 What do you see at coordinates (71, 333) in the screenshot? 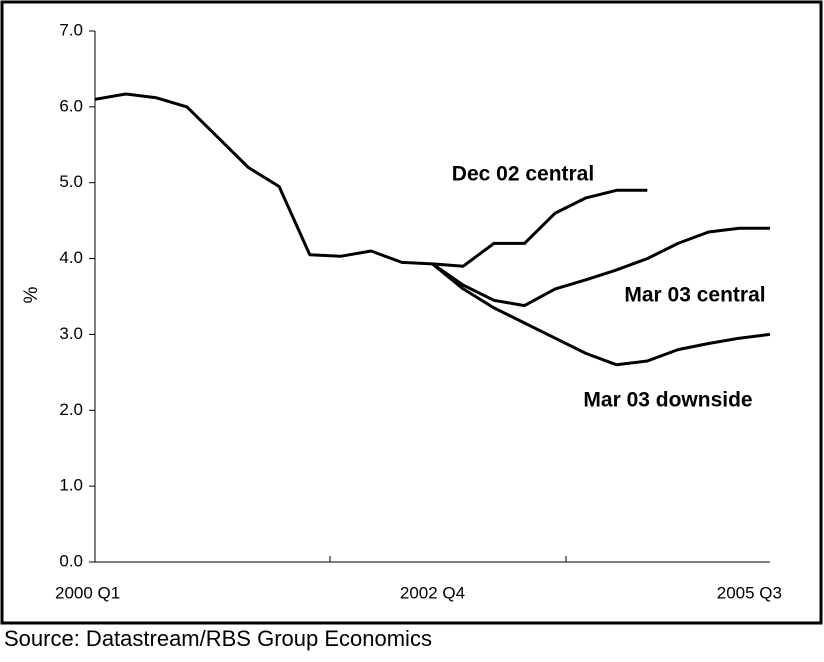
I see `y-tick-label: 3.0` at bounding box center [71, 333].